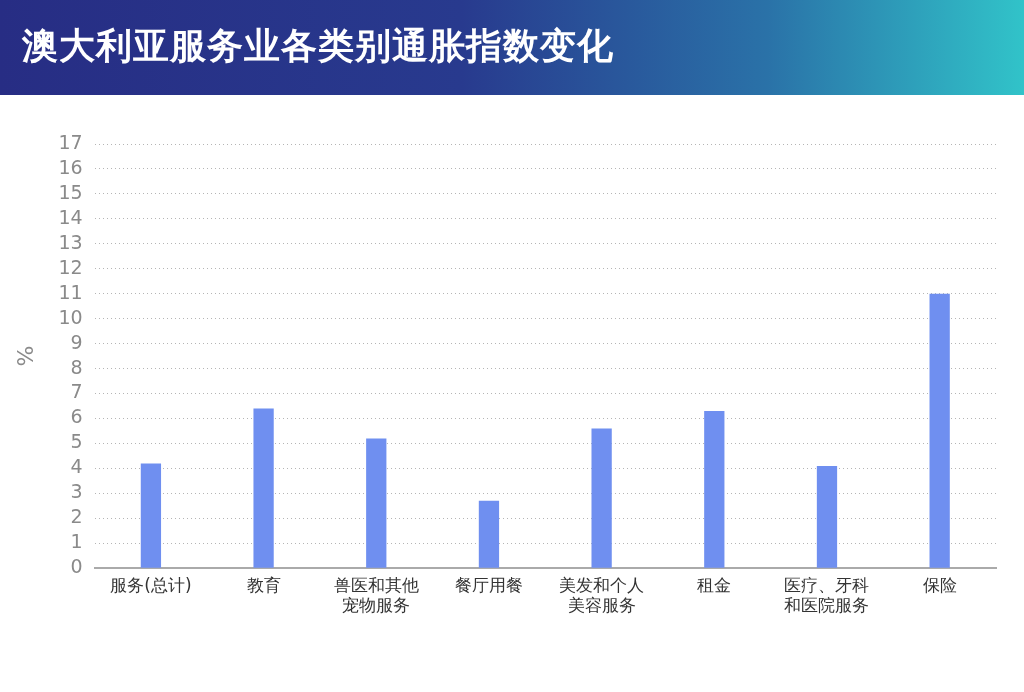  I want to click on x-tick-label: 美发和个人美容服务, so click(602, 595).